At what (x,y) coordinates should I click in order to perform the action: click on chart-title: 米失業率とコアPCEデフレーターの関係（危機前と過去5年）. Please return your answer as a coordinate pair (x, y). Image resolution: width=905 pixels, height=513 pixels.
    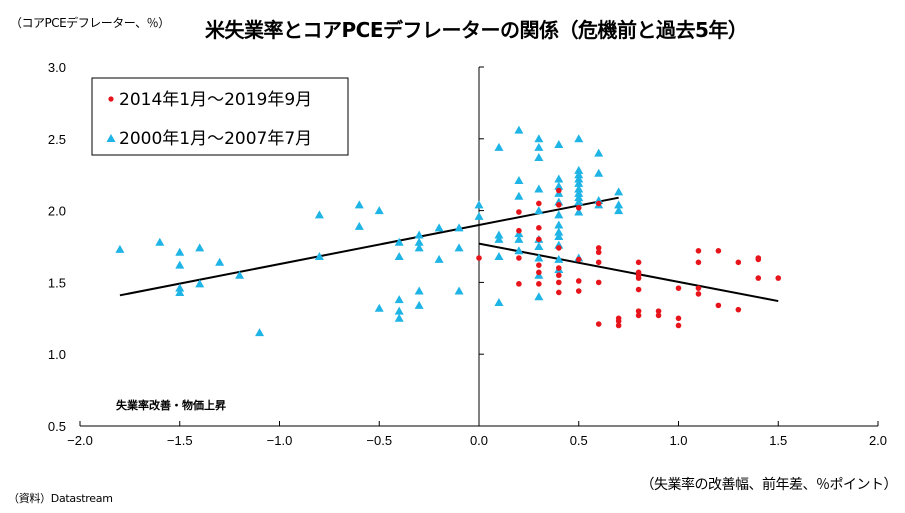
    Looking at the image, I should click on (476, 30).